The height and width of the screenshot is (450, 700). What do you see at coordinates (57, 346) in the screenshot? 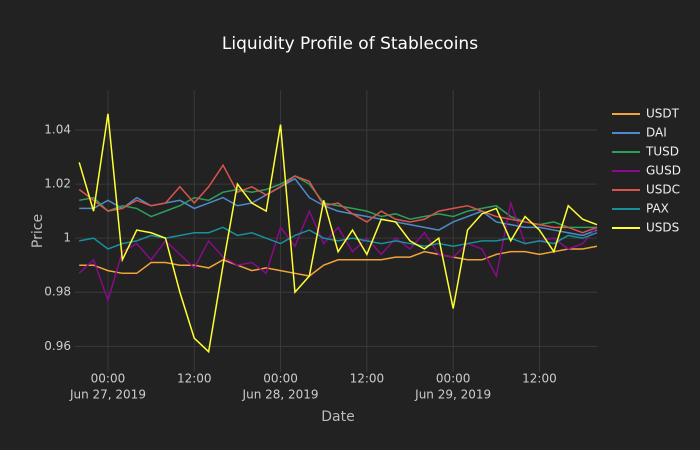
I see `y-tick-label: 0.96` at bounding box center [57, 346].